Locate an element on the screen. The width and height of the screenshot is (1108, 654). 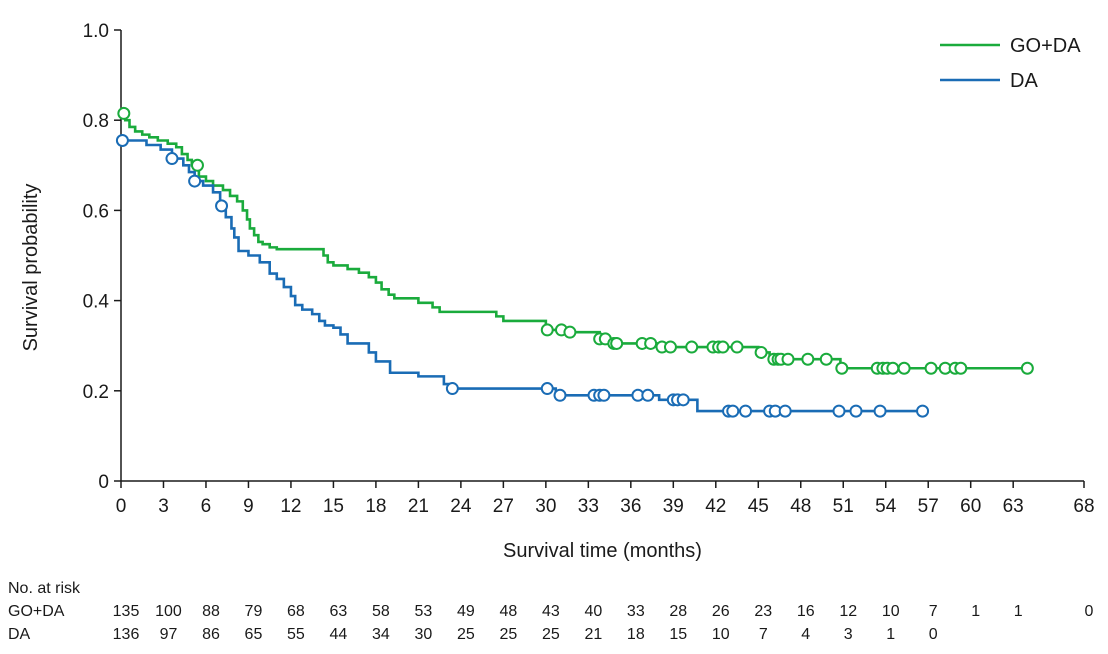
risk-row-label: DA is located at coordinates (19, 634).